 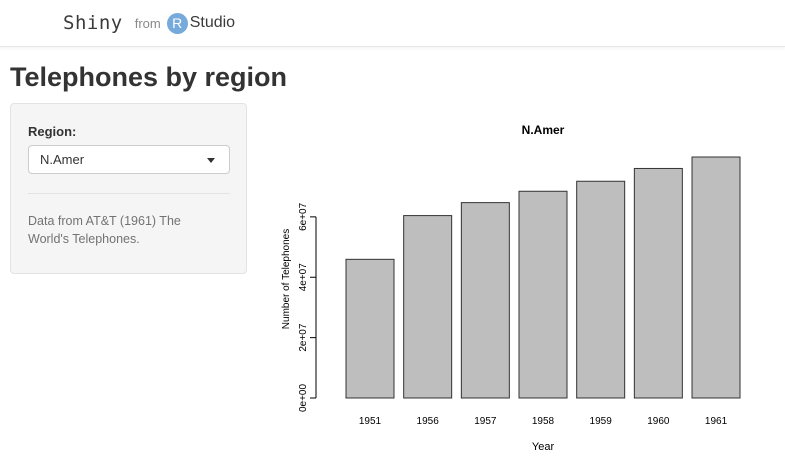 I want to click on region-select: N.Amer, so click(x=129, y=159).